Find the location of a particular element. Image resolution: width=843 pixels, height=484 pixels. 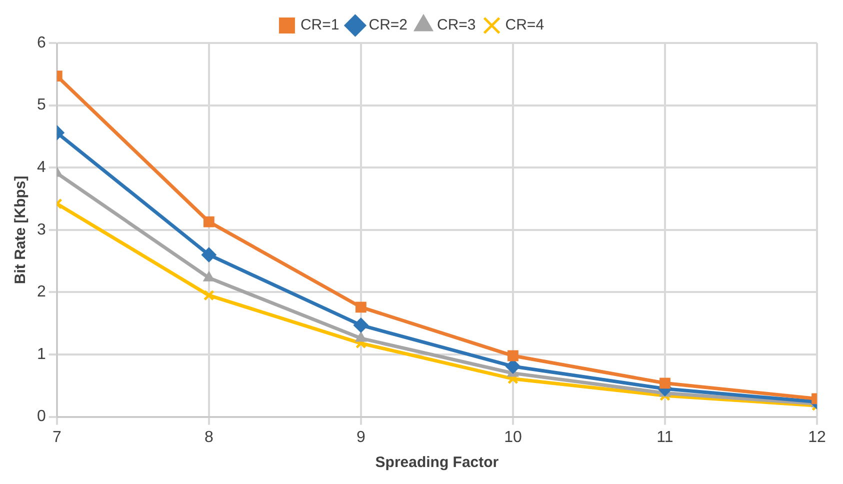

y-tick-label: 0 is located at coordinates (41, 417).